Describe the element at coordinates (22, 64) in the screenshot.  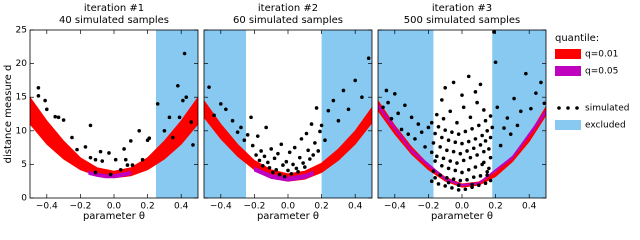
I see `y-tick-label: 20` at that location.